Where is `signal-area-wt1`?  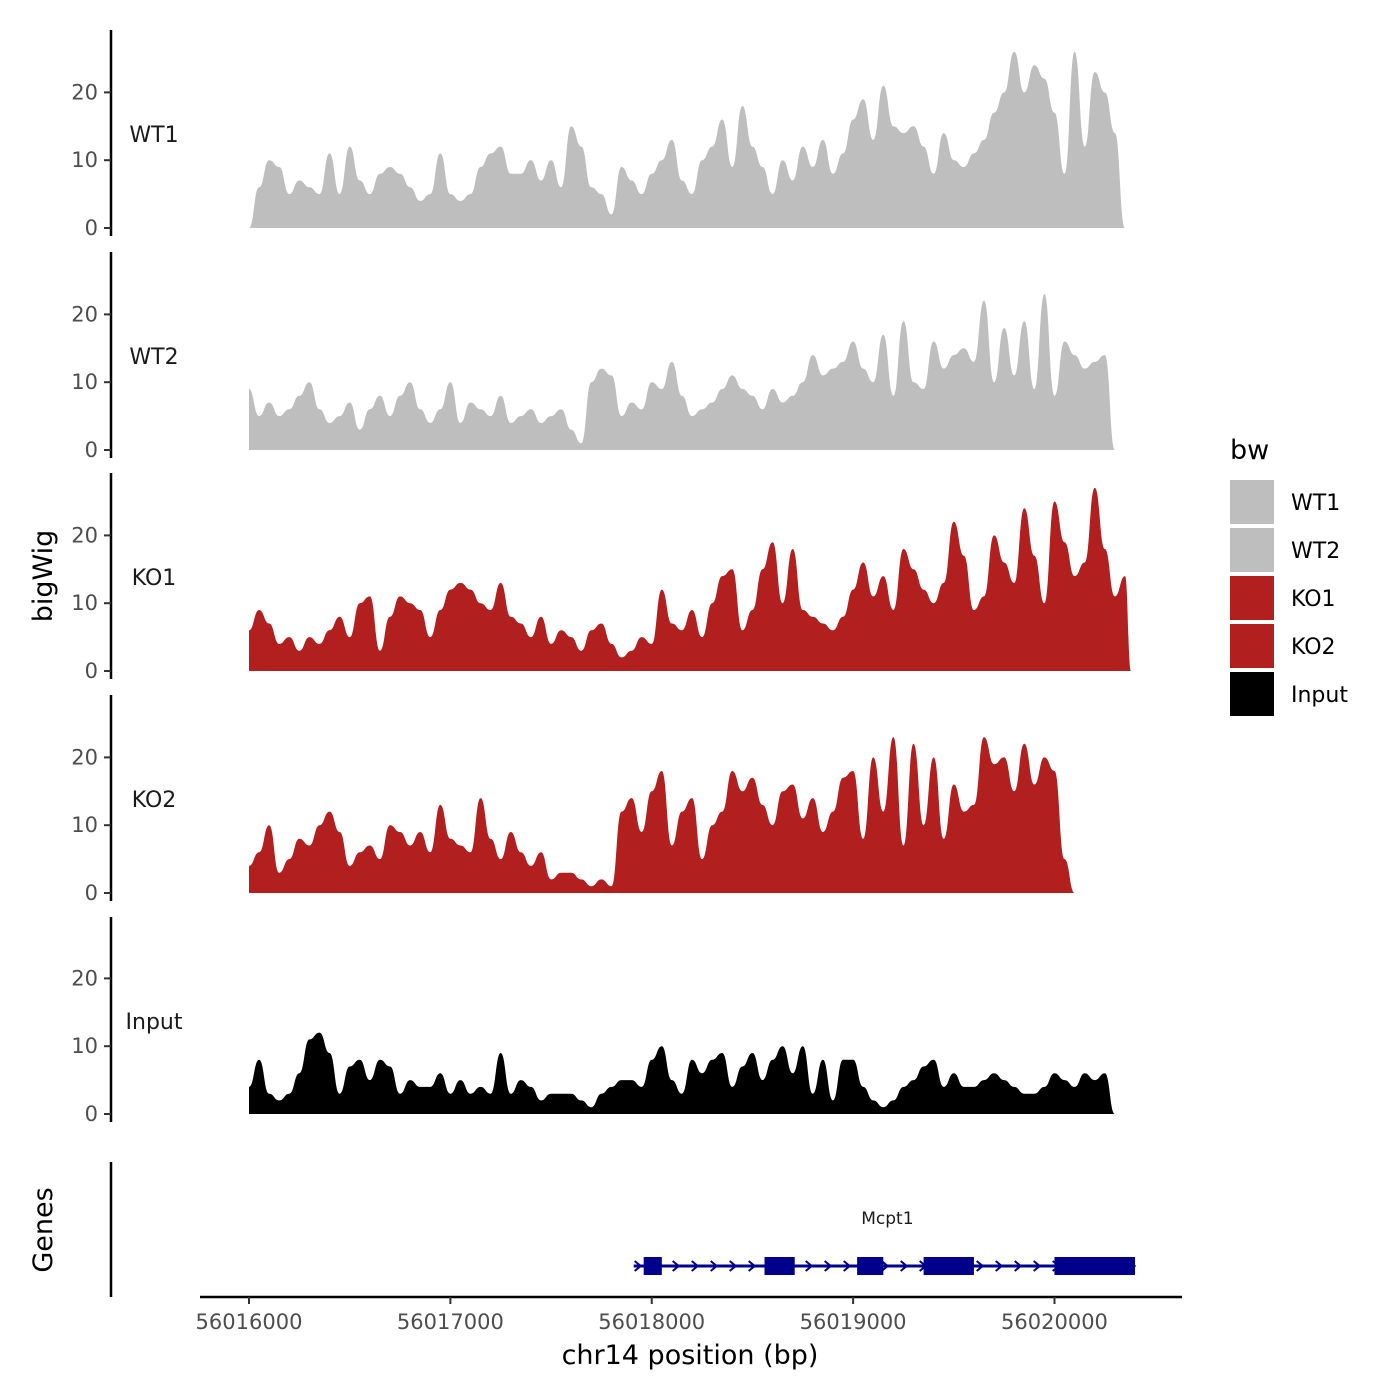
signal-area-wt1 is located at coordinates (690, 140).